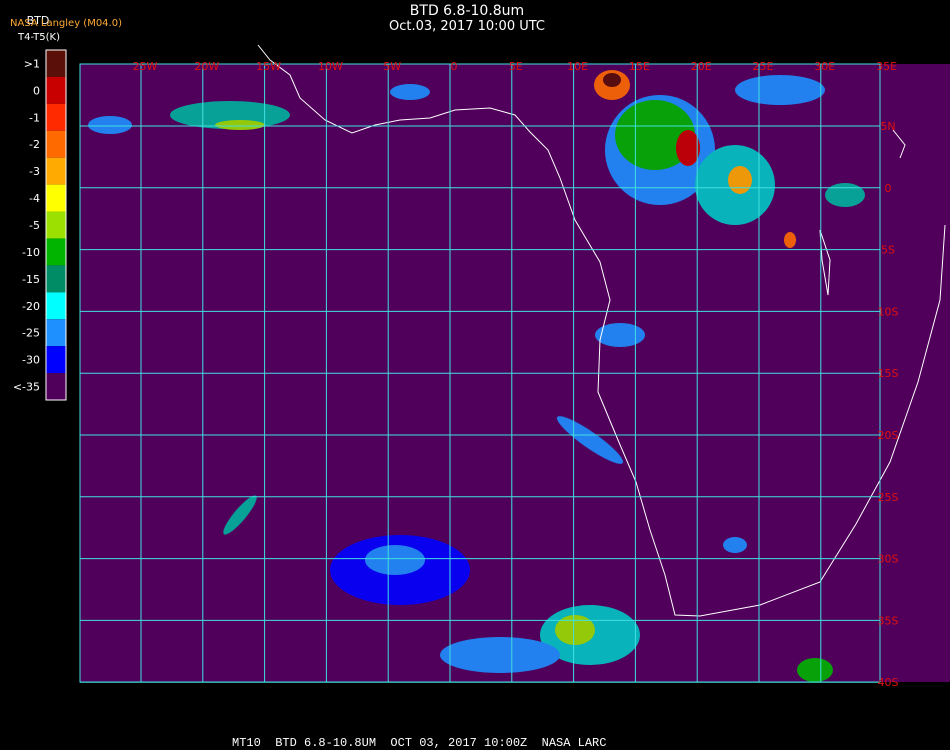  What do you see at coordinates (888, 435) in the screenshot?
I see `latitude-label: 20S` at bounding box center [888, 435].